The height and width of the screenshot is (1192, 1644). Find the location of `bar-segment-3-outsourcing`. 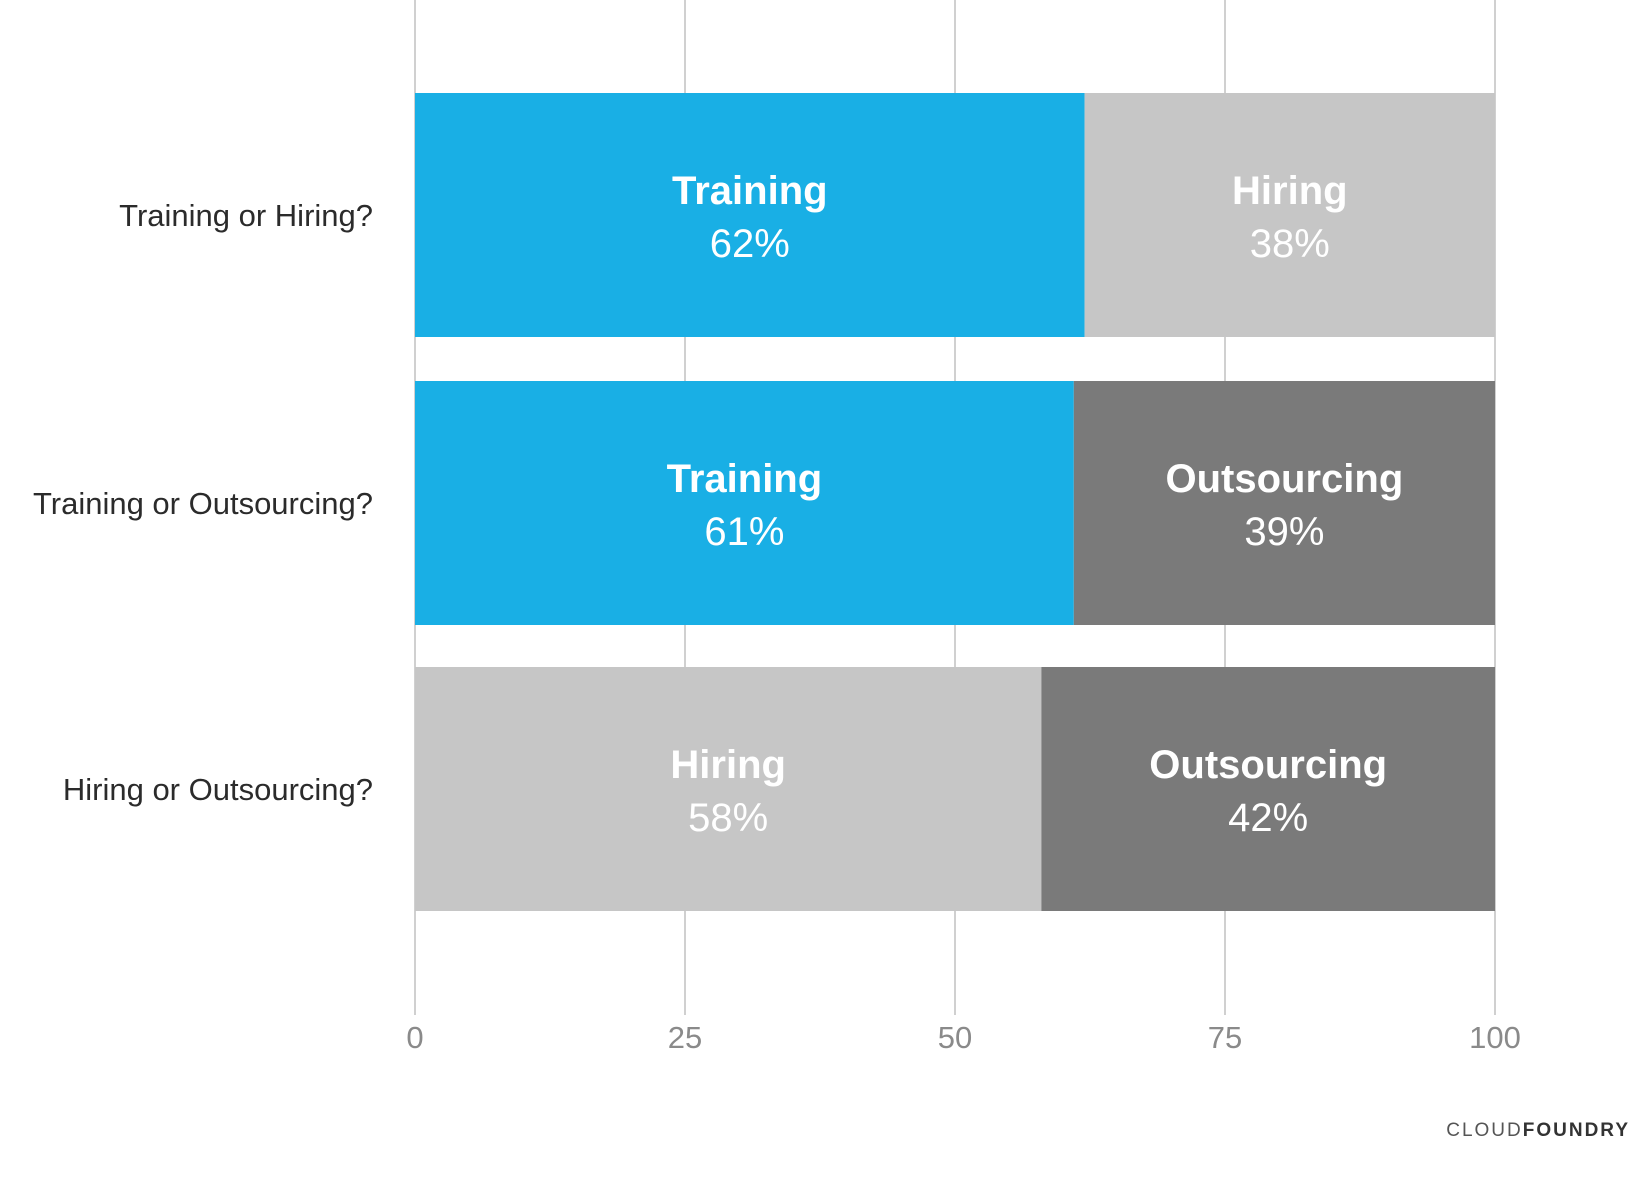

bar-segment-3-outsourcing is located at coordinates (1268, 789).